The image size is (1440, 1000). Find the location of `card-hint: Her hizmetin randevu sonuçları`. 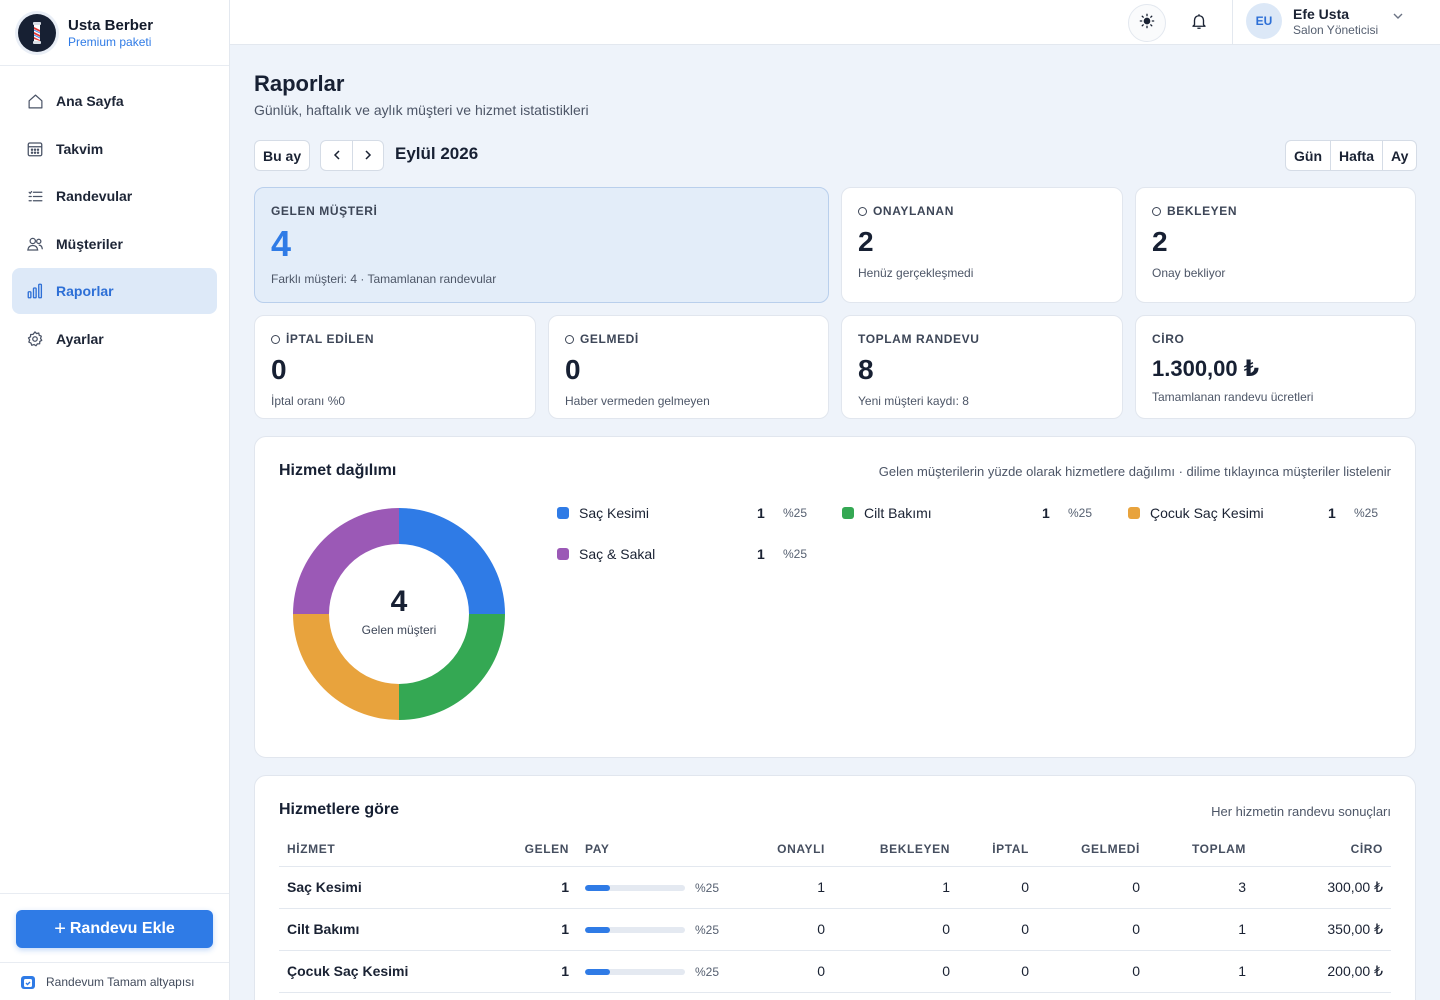

card-hint: Her hizmetin randevu sonuçları is located at coordinates (1301, 811).